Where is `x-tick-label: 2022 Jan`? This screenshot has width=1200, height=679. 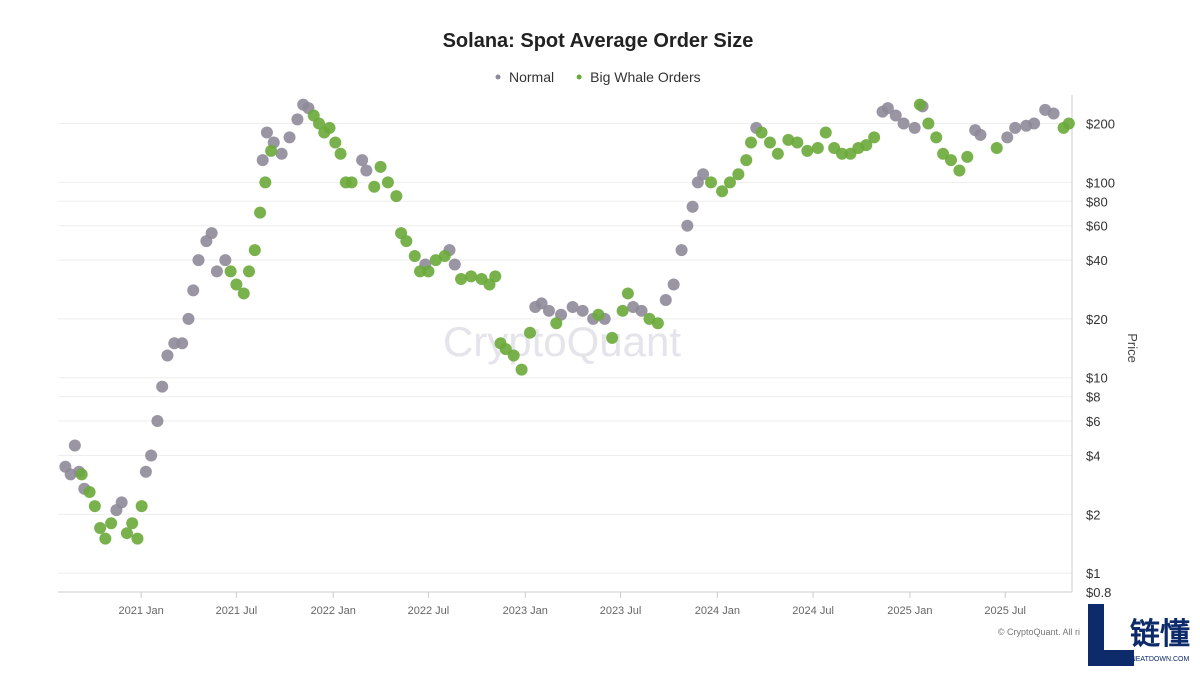 x-tick-label: 2022 Jan is located at coordinates (333, 611).